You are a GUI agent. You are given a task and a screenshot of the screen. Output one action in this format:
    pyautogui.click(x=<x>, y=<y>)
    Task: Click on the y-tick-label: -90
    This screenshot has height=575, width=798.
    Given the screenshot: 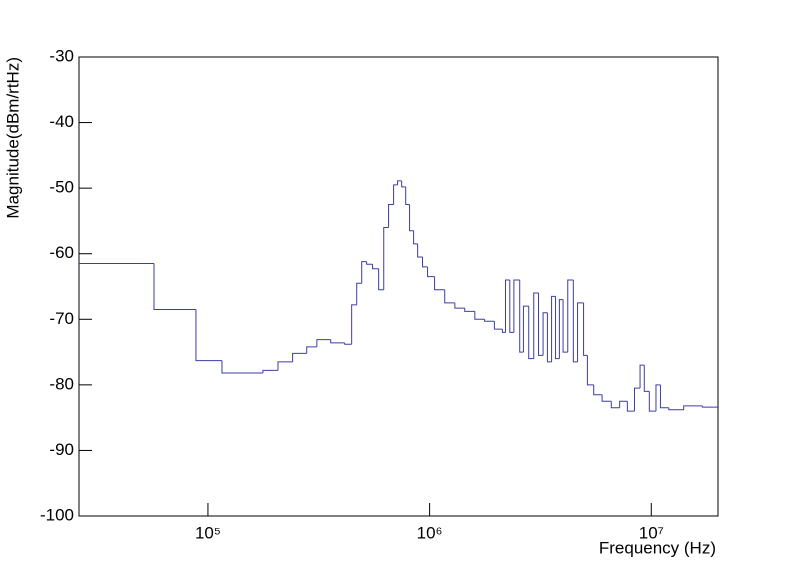 What is the action you would take?
    pyautogui.click(x=61, y=449)
    